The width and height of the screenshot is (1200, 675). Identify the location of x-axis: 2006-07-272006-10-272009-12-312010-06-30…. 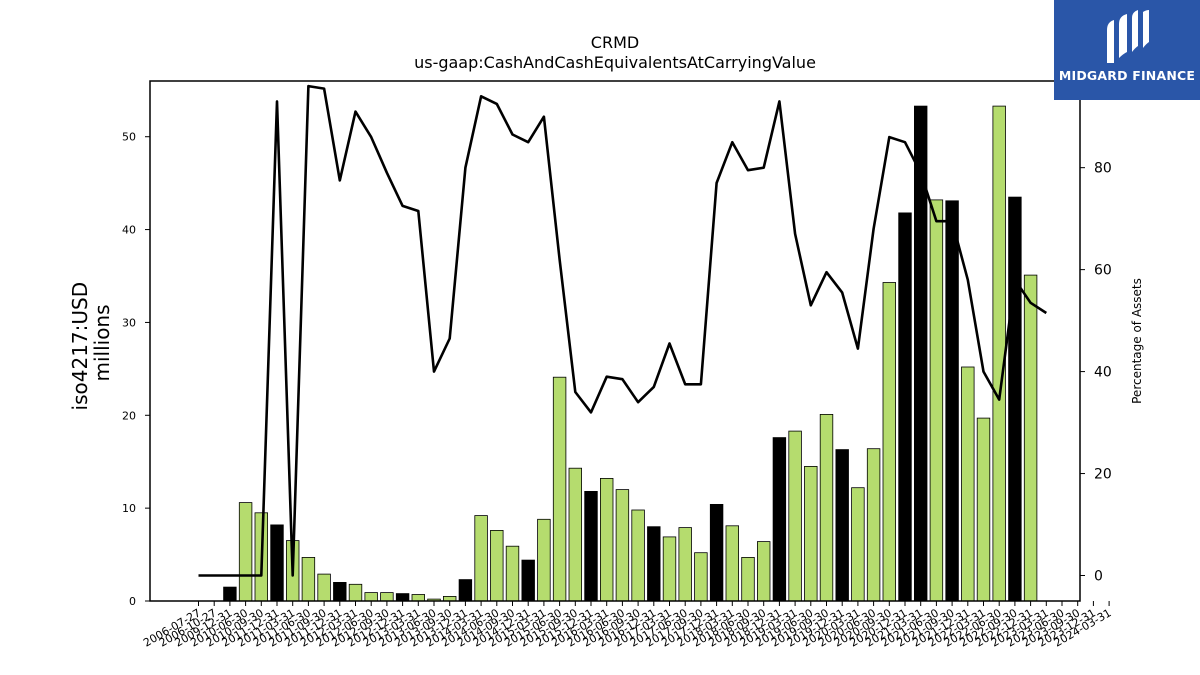
(627, 625).